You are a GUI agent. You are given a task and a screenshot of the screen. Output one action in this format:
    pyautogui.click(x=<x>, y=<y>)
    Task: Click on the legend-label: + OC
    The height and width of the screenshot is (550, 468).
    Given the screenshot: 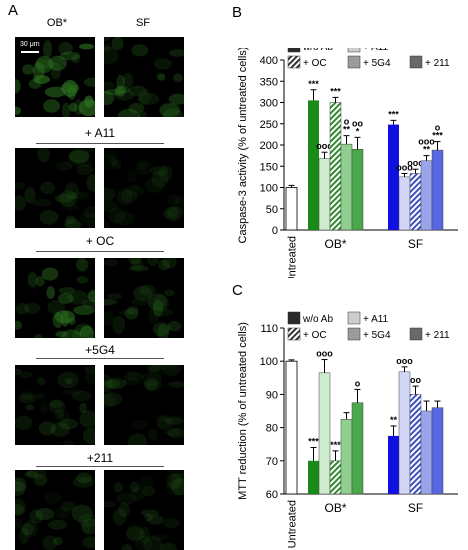 What is the action you would take?
    pyautogui.click(x=315, y=63)
    